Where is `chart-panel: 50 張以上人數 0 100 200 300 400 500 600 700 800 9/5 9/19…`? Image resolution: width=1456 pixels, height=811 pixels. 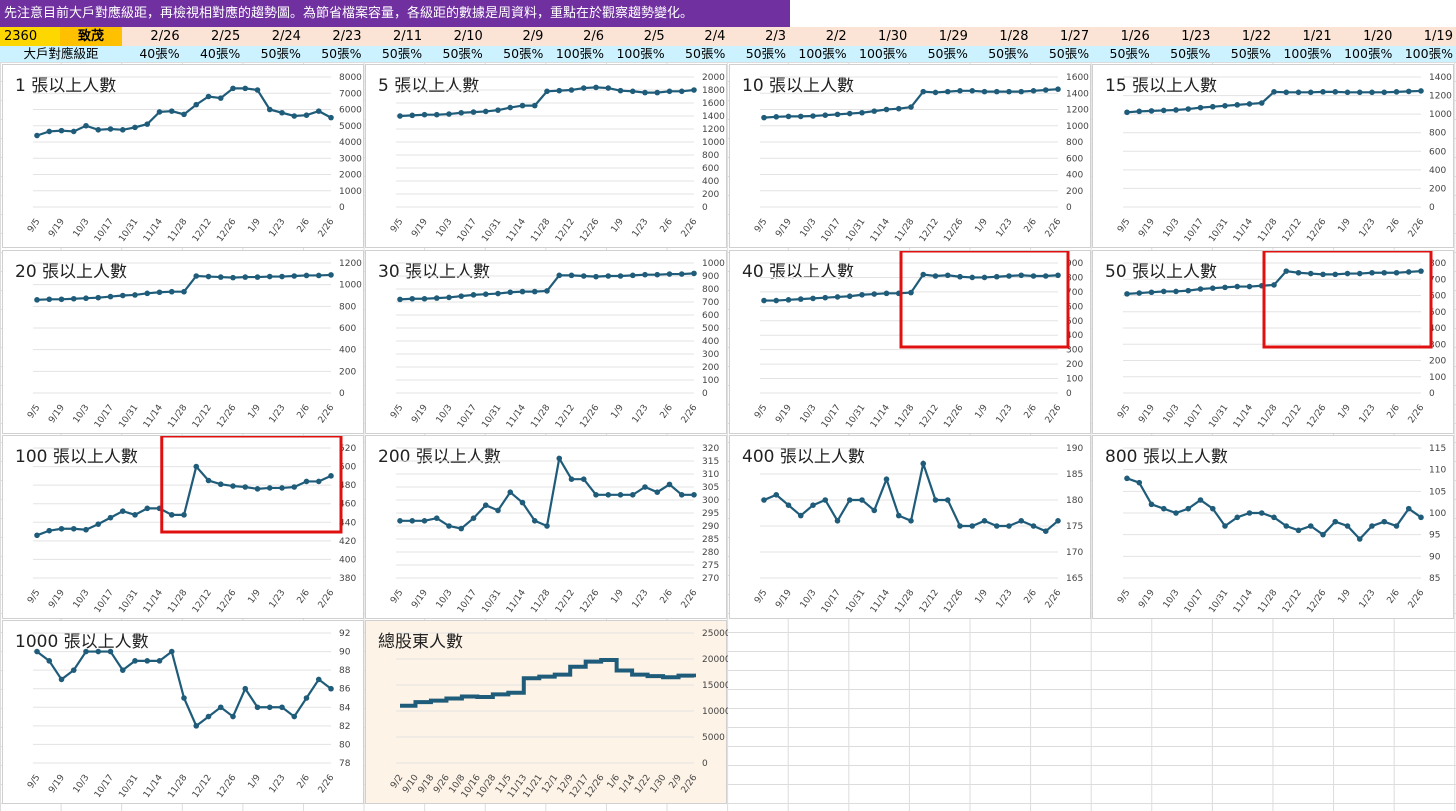
chart-panel: 50 張以上人數 0 100 200 300 400 500 600 700 800 9/5 9/19… is located at coordinates (1273, 342).